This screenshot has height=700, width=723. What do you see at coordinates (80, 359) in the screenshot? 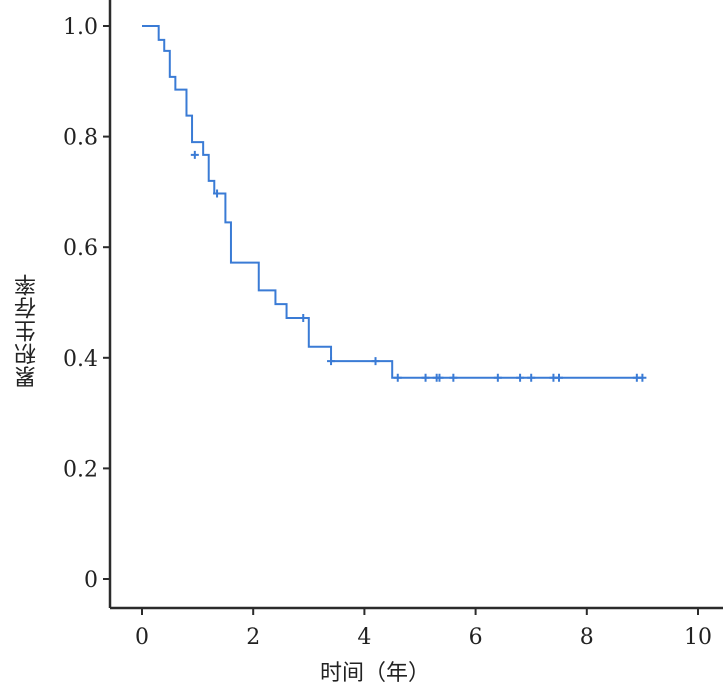
I see `y-tick-label: 0.4` at bounding box center [80, 359].